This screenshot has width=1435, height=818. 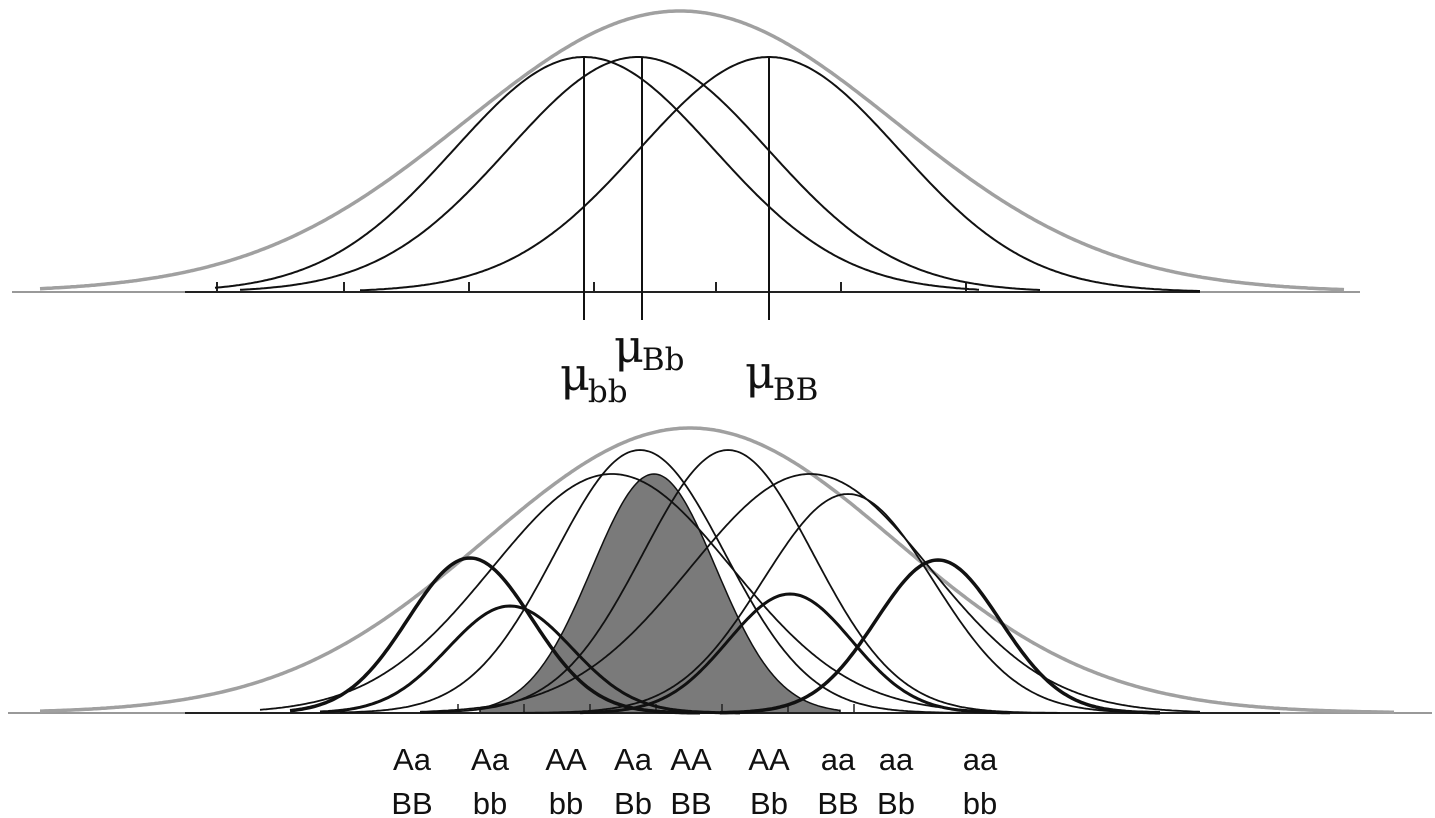 What do you see at coordinates (594, 378) in the screenshot?
I see `mean-label-bb: μbb` at bounding box center [594, 378].